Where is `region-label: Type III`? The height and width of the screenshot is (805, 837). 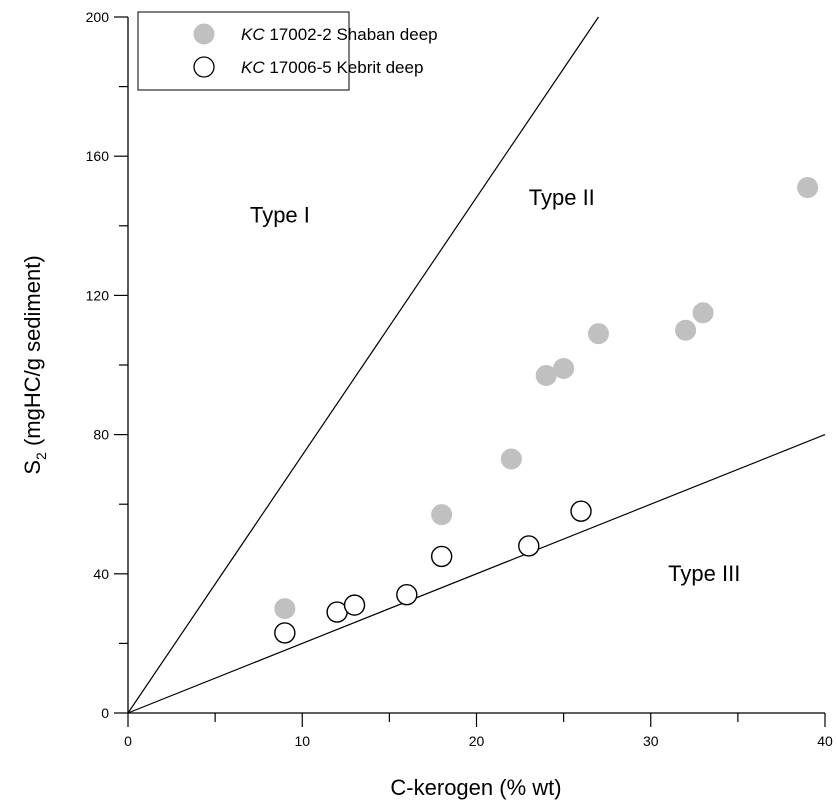 region-label: Type III is located at coordinates (704, 573).